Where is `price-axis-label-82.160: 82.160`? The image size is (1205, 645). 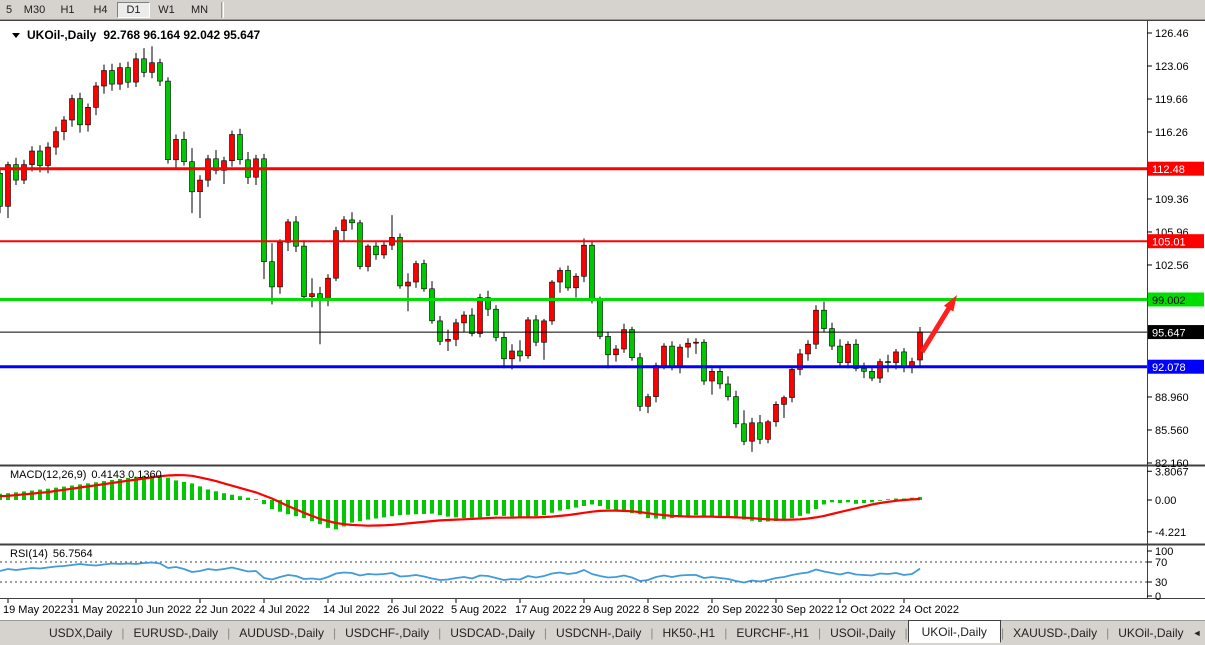
price-axis-label-82.160: 82.160 is located at coordinates (1172, 464).